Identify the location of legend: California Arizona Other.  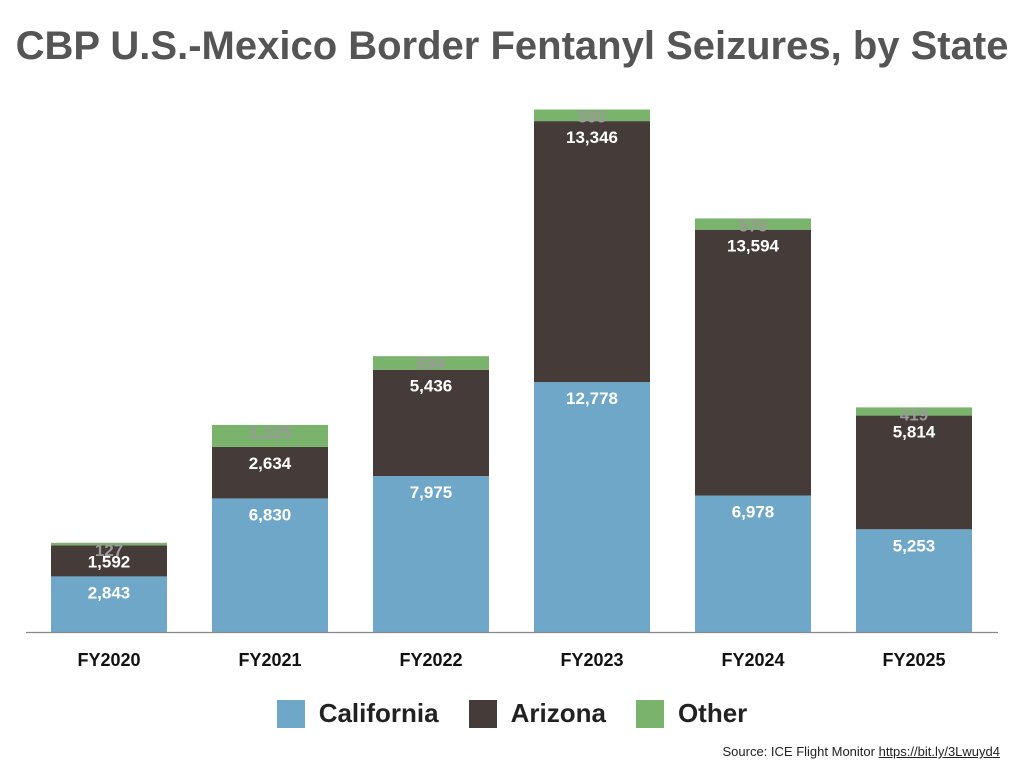
(512, 713).